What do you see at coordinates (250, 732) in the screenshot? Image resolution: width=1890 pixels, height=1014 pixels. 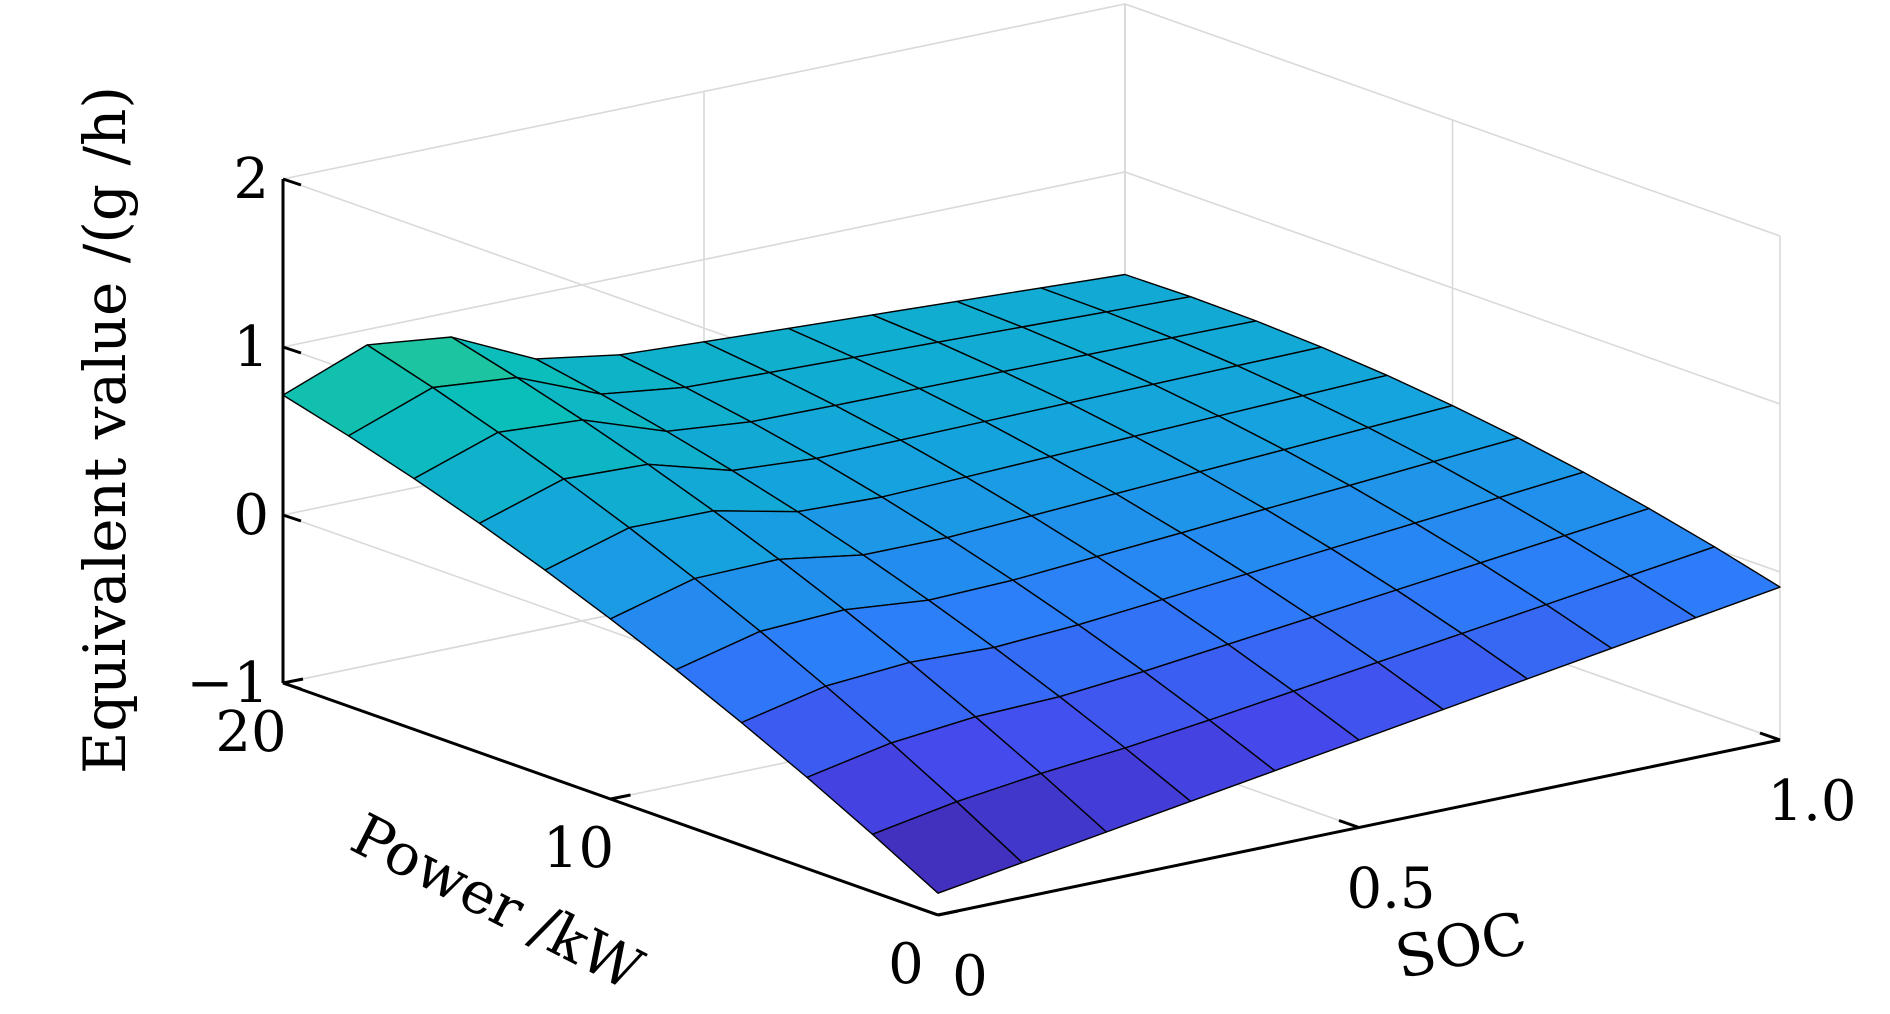 I see `power-tick-label: 20` at bounding box center [250, 732].